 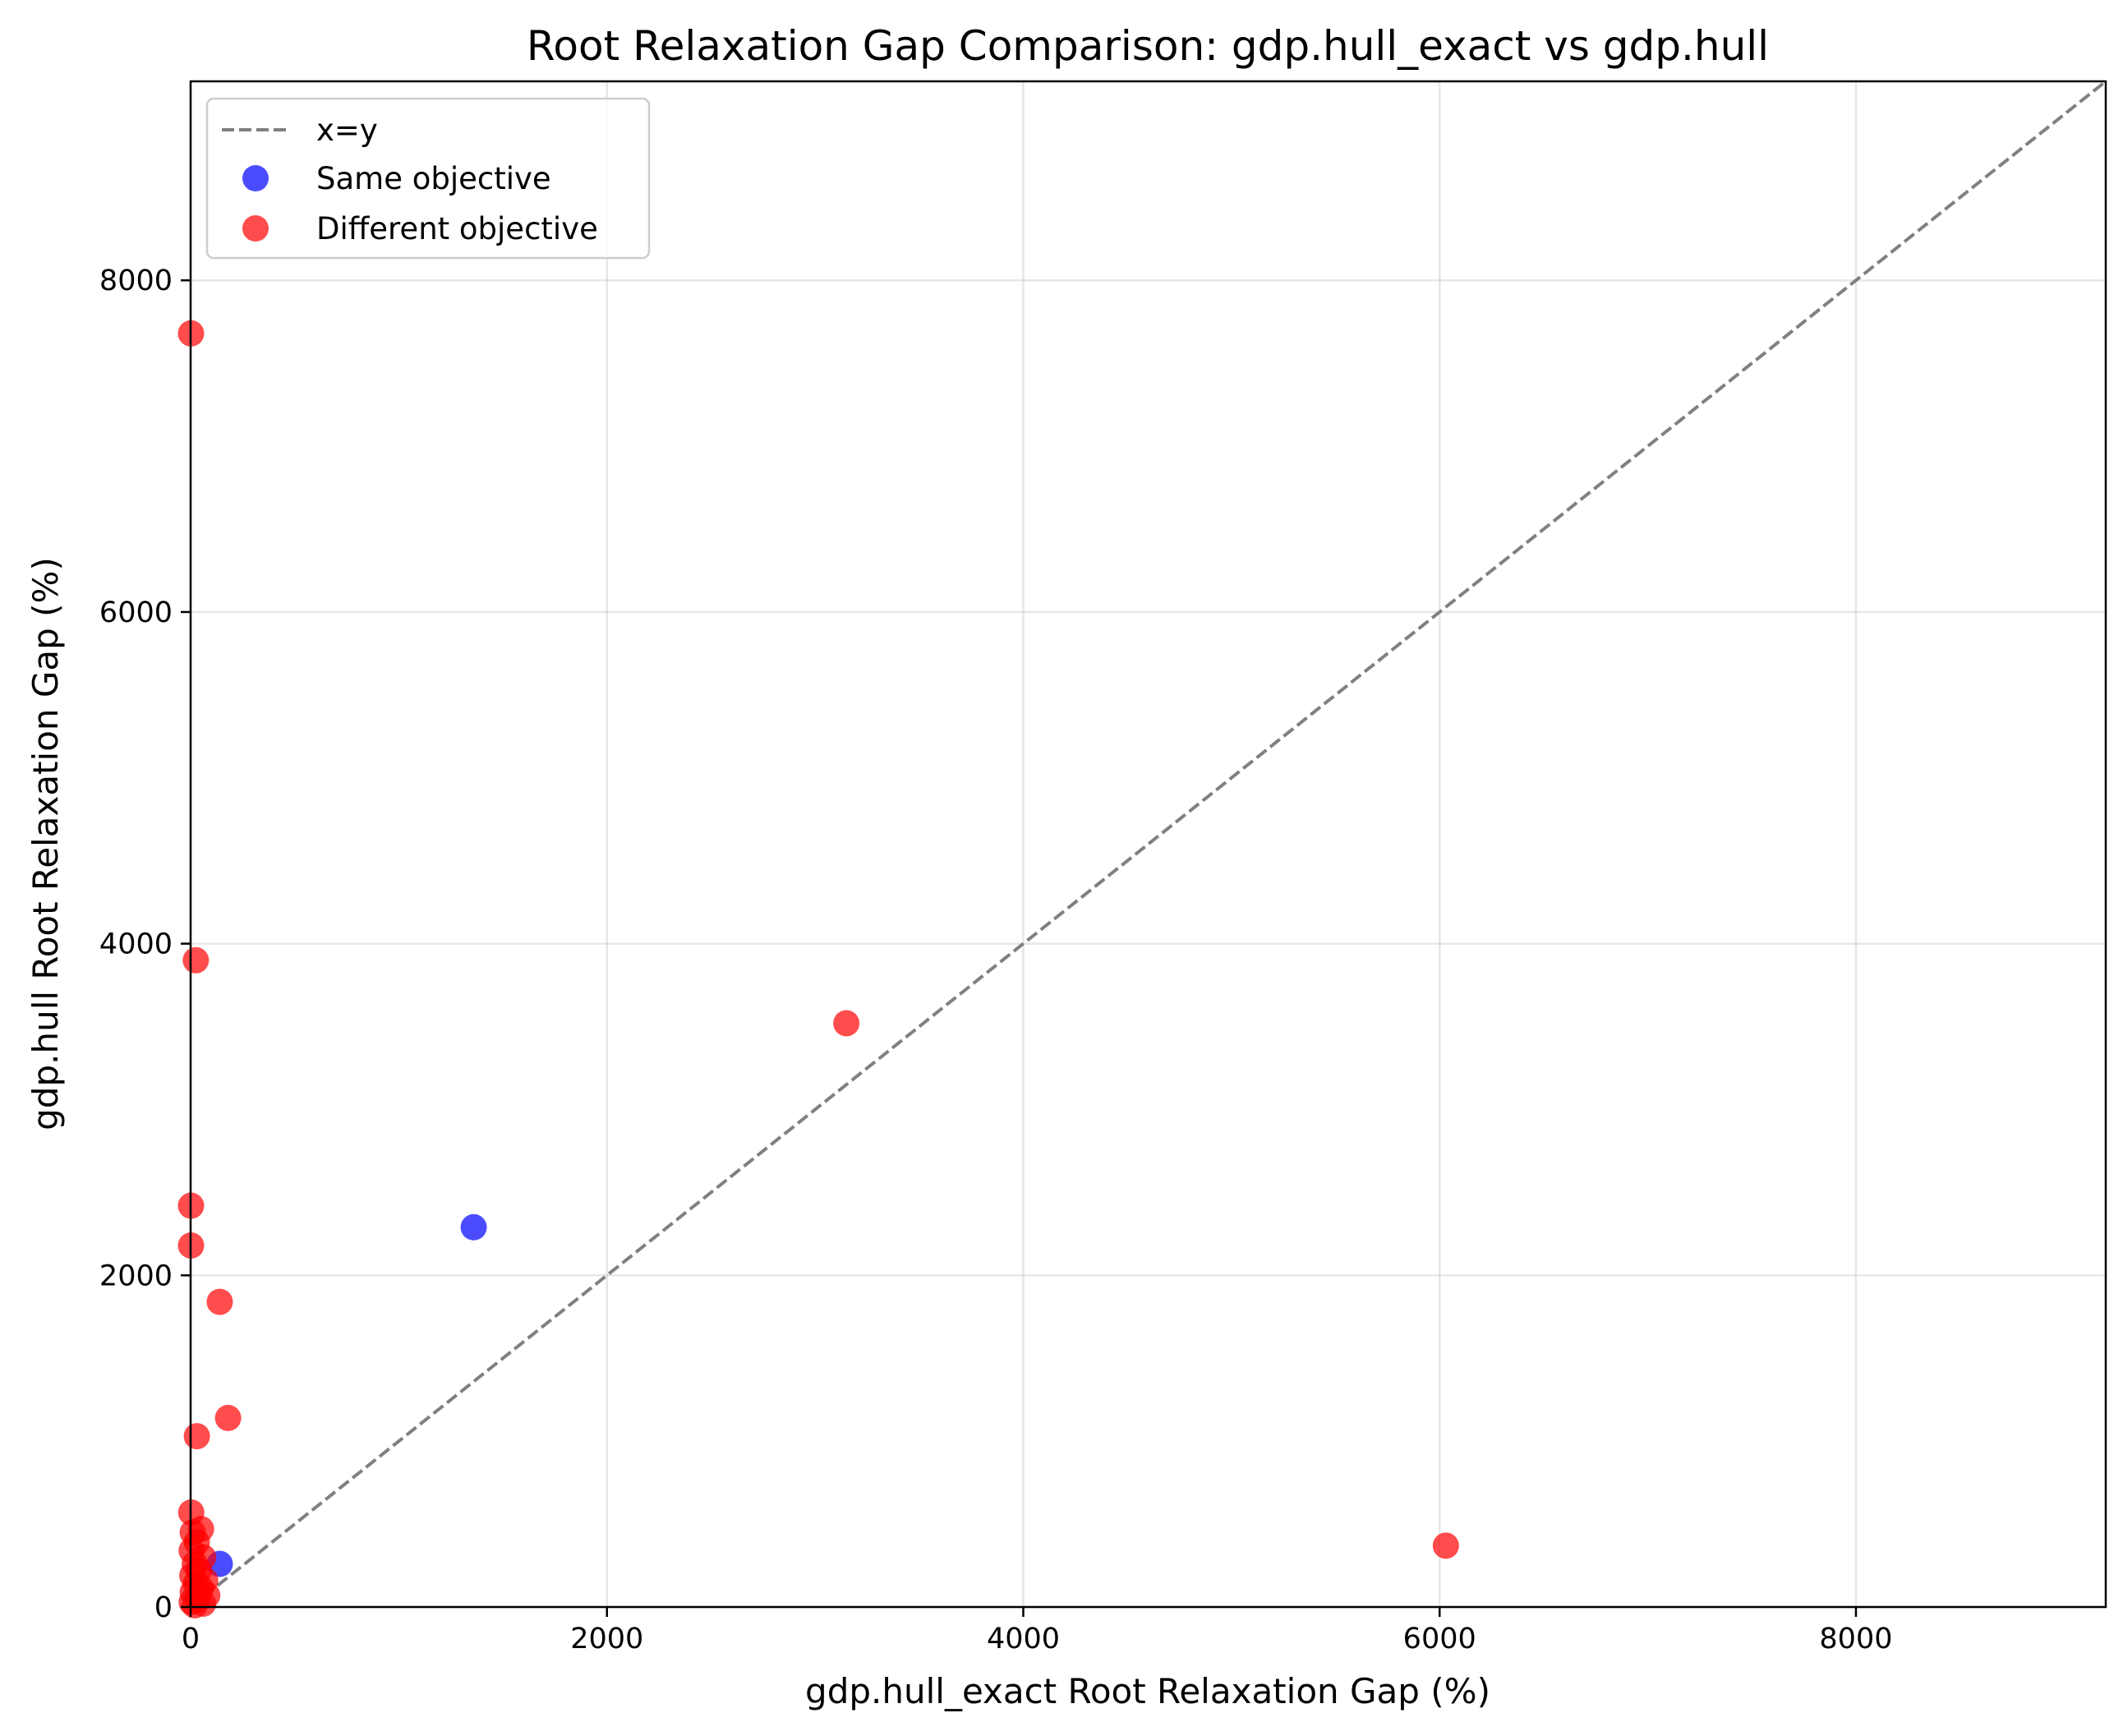 I want to click on x-axis-label: gdp.hull_exact Root Relaxation Gap (%), so click(x=1148, y=1691).